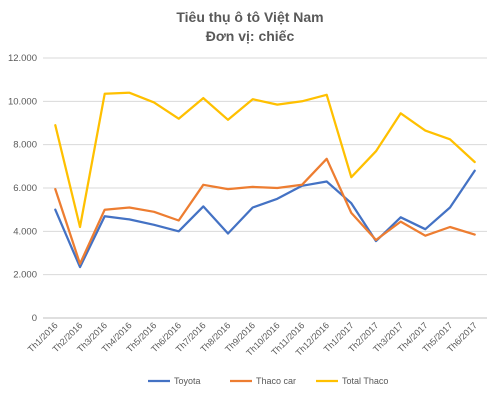 The height and width of the screenshot is (402, 500). Describe the element at coordinates (276, 381) in the screenshot. I see `legend-label: Thaco car` at that location.